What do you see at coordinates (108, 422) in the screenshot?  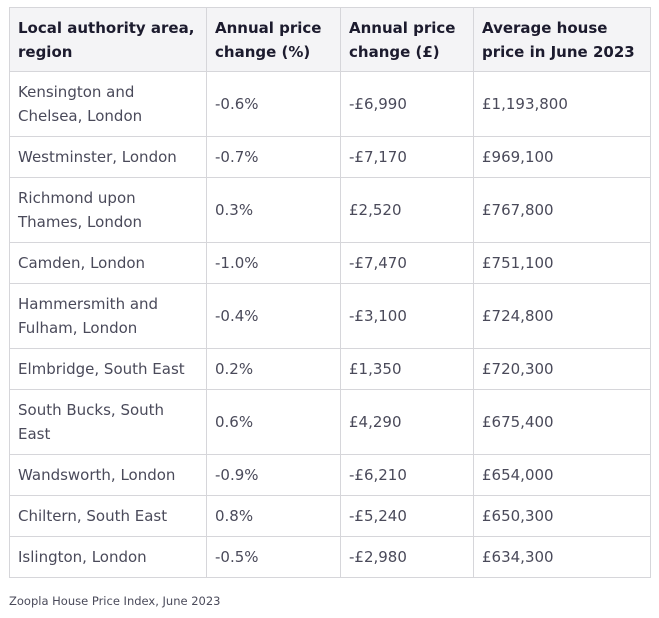 I see `cell-area: South Bucks, South East` at bounding box center [108, 422].